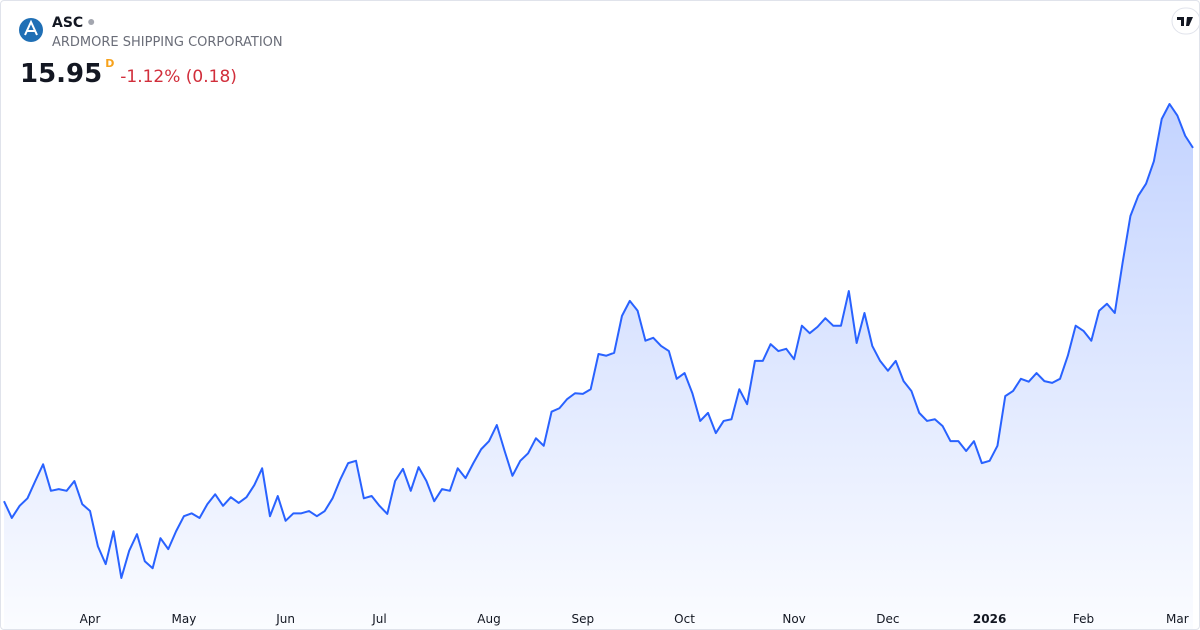  Describe the element at coordinates (67, 23) in the screenshot. I see `symbol: ASC` at that location.